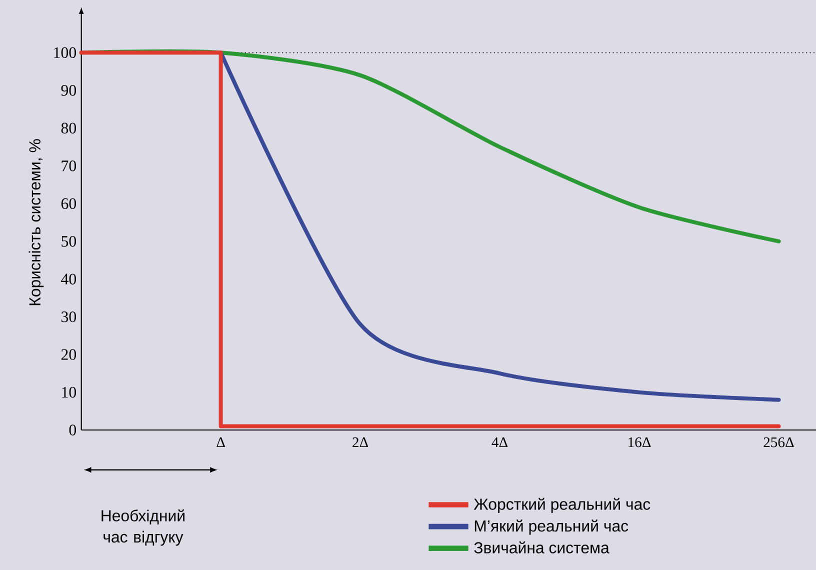 The height and width of the screenshot is (570, 816). Describe the element at coordinates (500, 442) in the screenshot. I see `x-tick-label: 4Δ` at that location.